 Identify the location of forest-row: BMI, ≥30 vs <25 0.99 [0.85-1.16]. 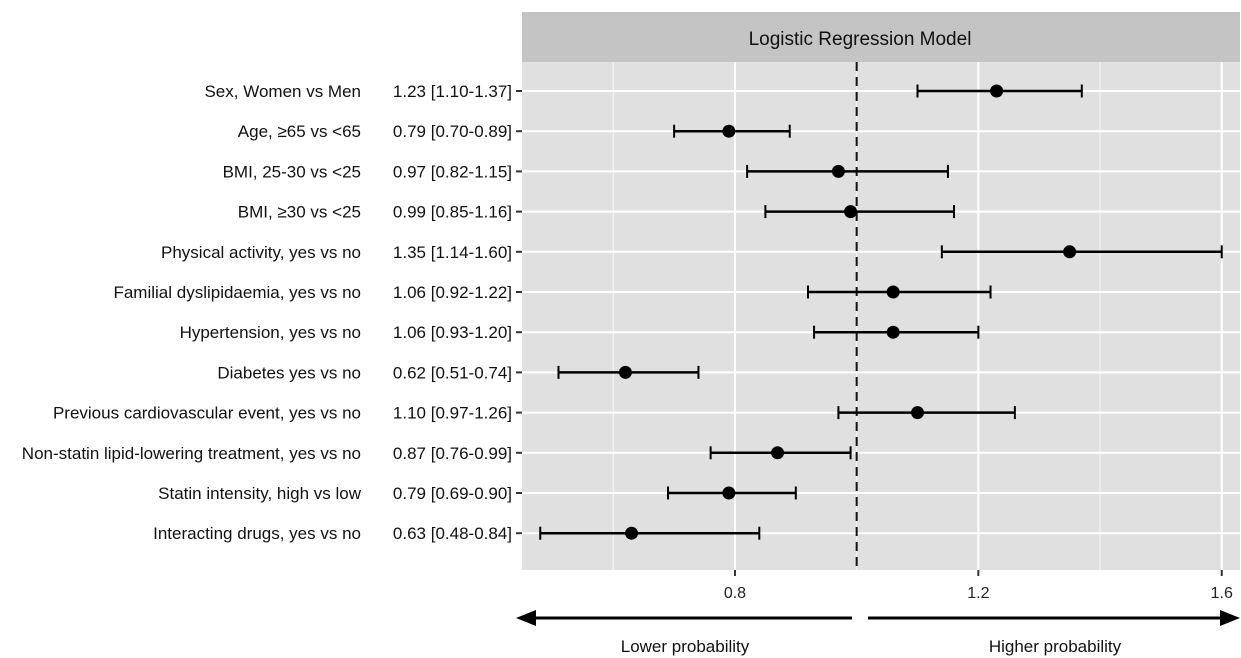
(597, 212).